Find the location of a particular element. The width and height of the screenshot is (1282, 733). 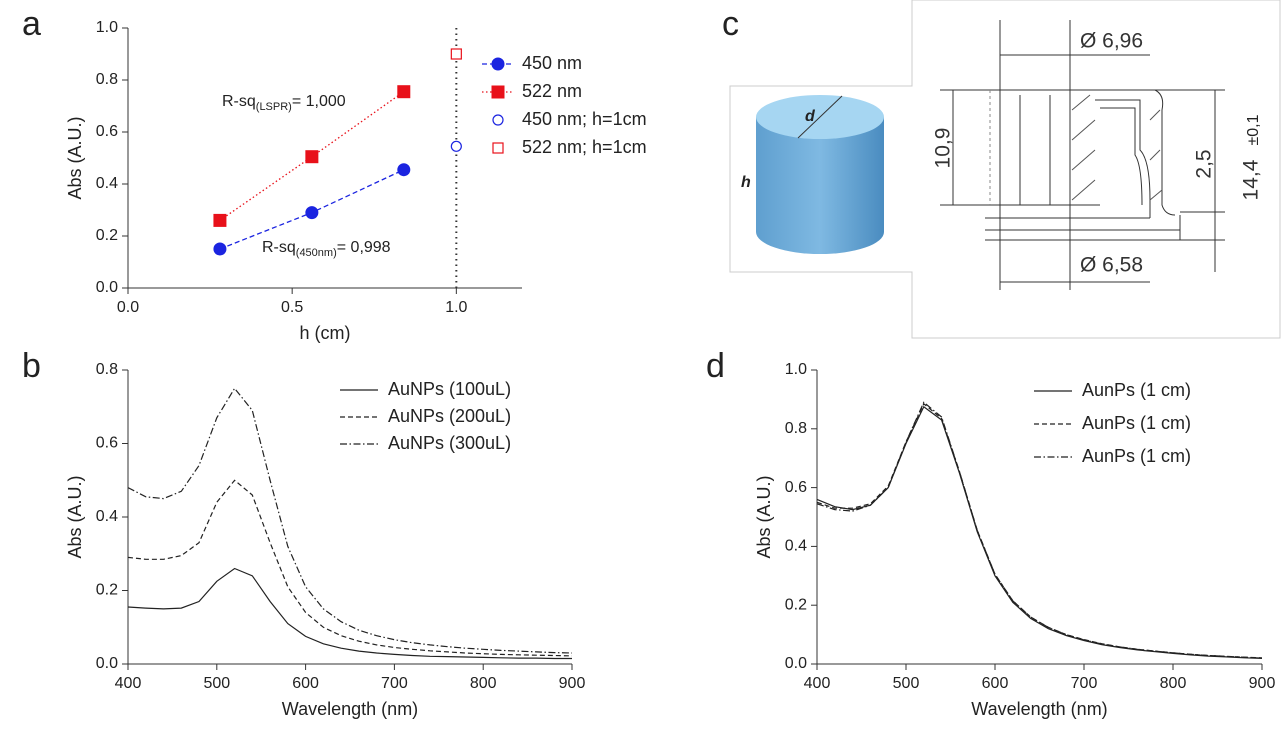

x-tick-label: 0.5 is located at coordinates (292, 307).